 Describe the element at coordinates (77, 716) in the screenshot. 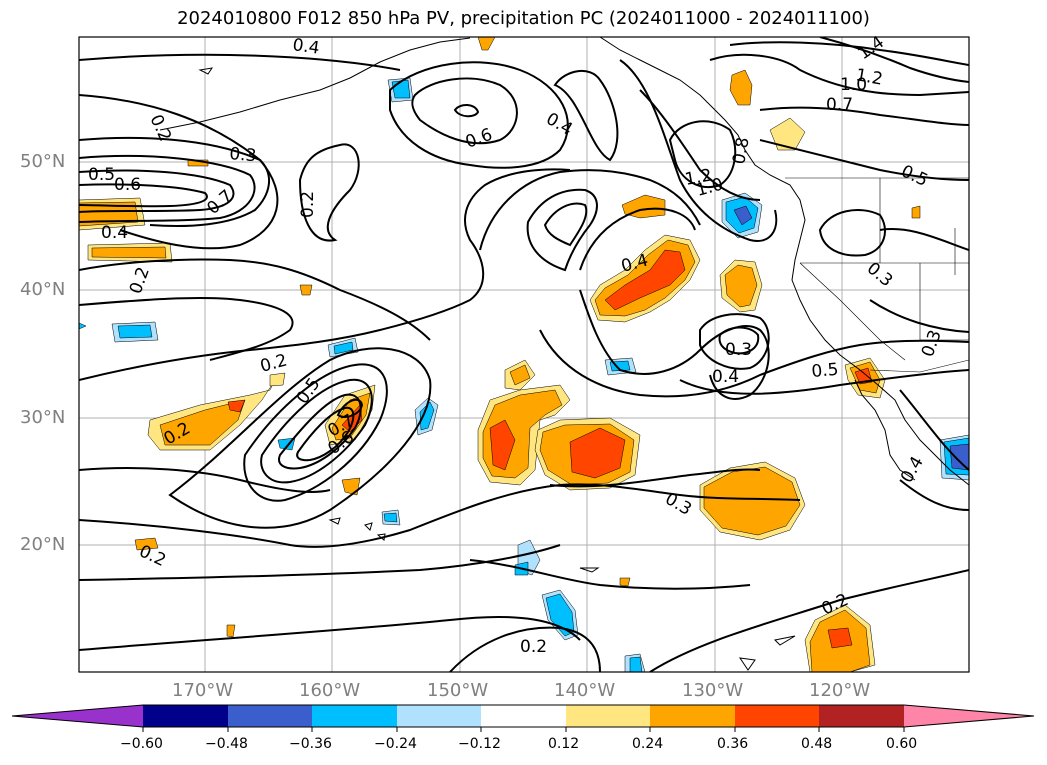

I see `colorbar-extend-low` at that location.